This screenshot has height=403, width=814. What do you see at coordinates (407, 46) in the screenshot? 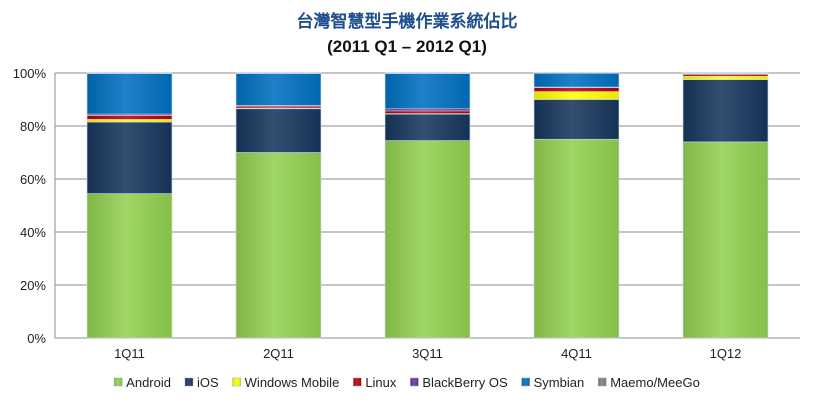
I see `chart-subtitle: (2011 Q1 – 2012 Q1)` at bounding box center [407, 46].